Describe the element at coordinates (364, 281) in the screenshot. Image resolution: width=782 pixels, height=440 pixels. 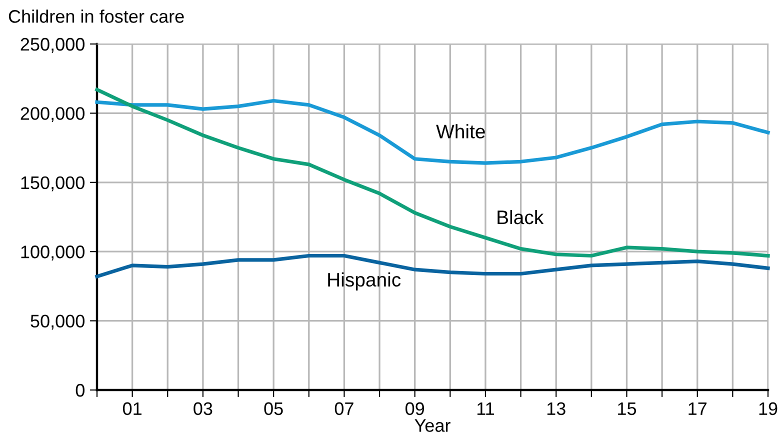
I see `series-label: Hispanic` at that location.